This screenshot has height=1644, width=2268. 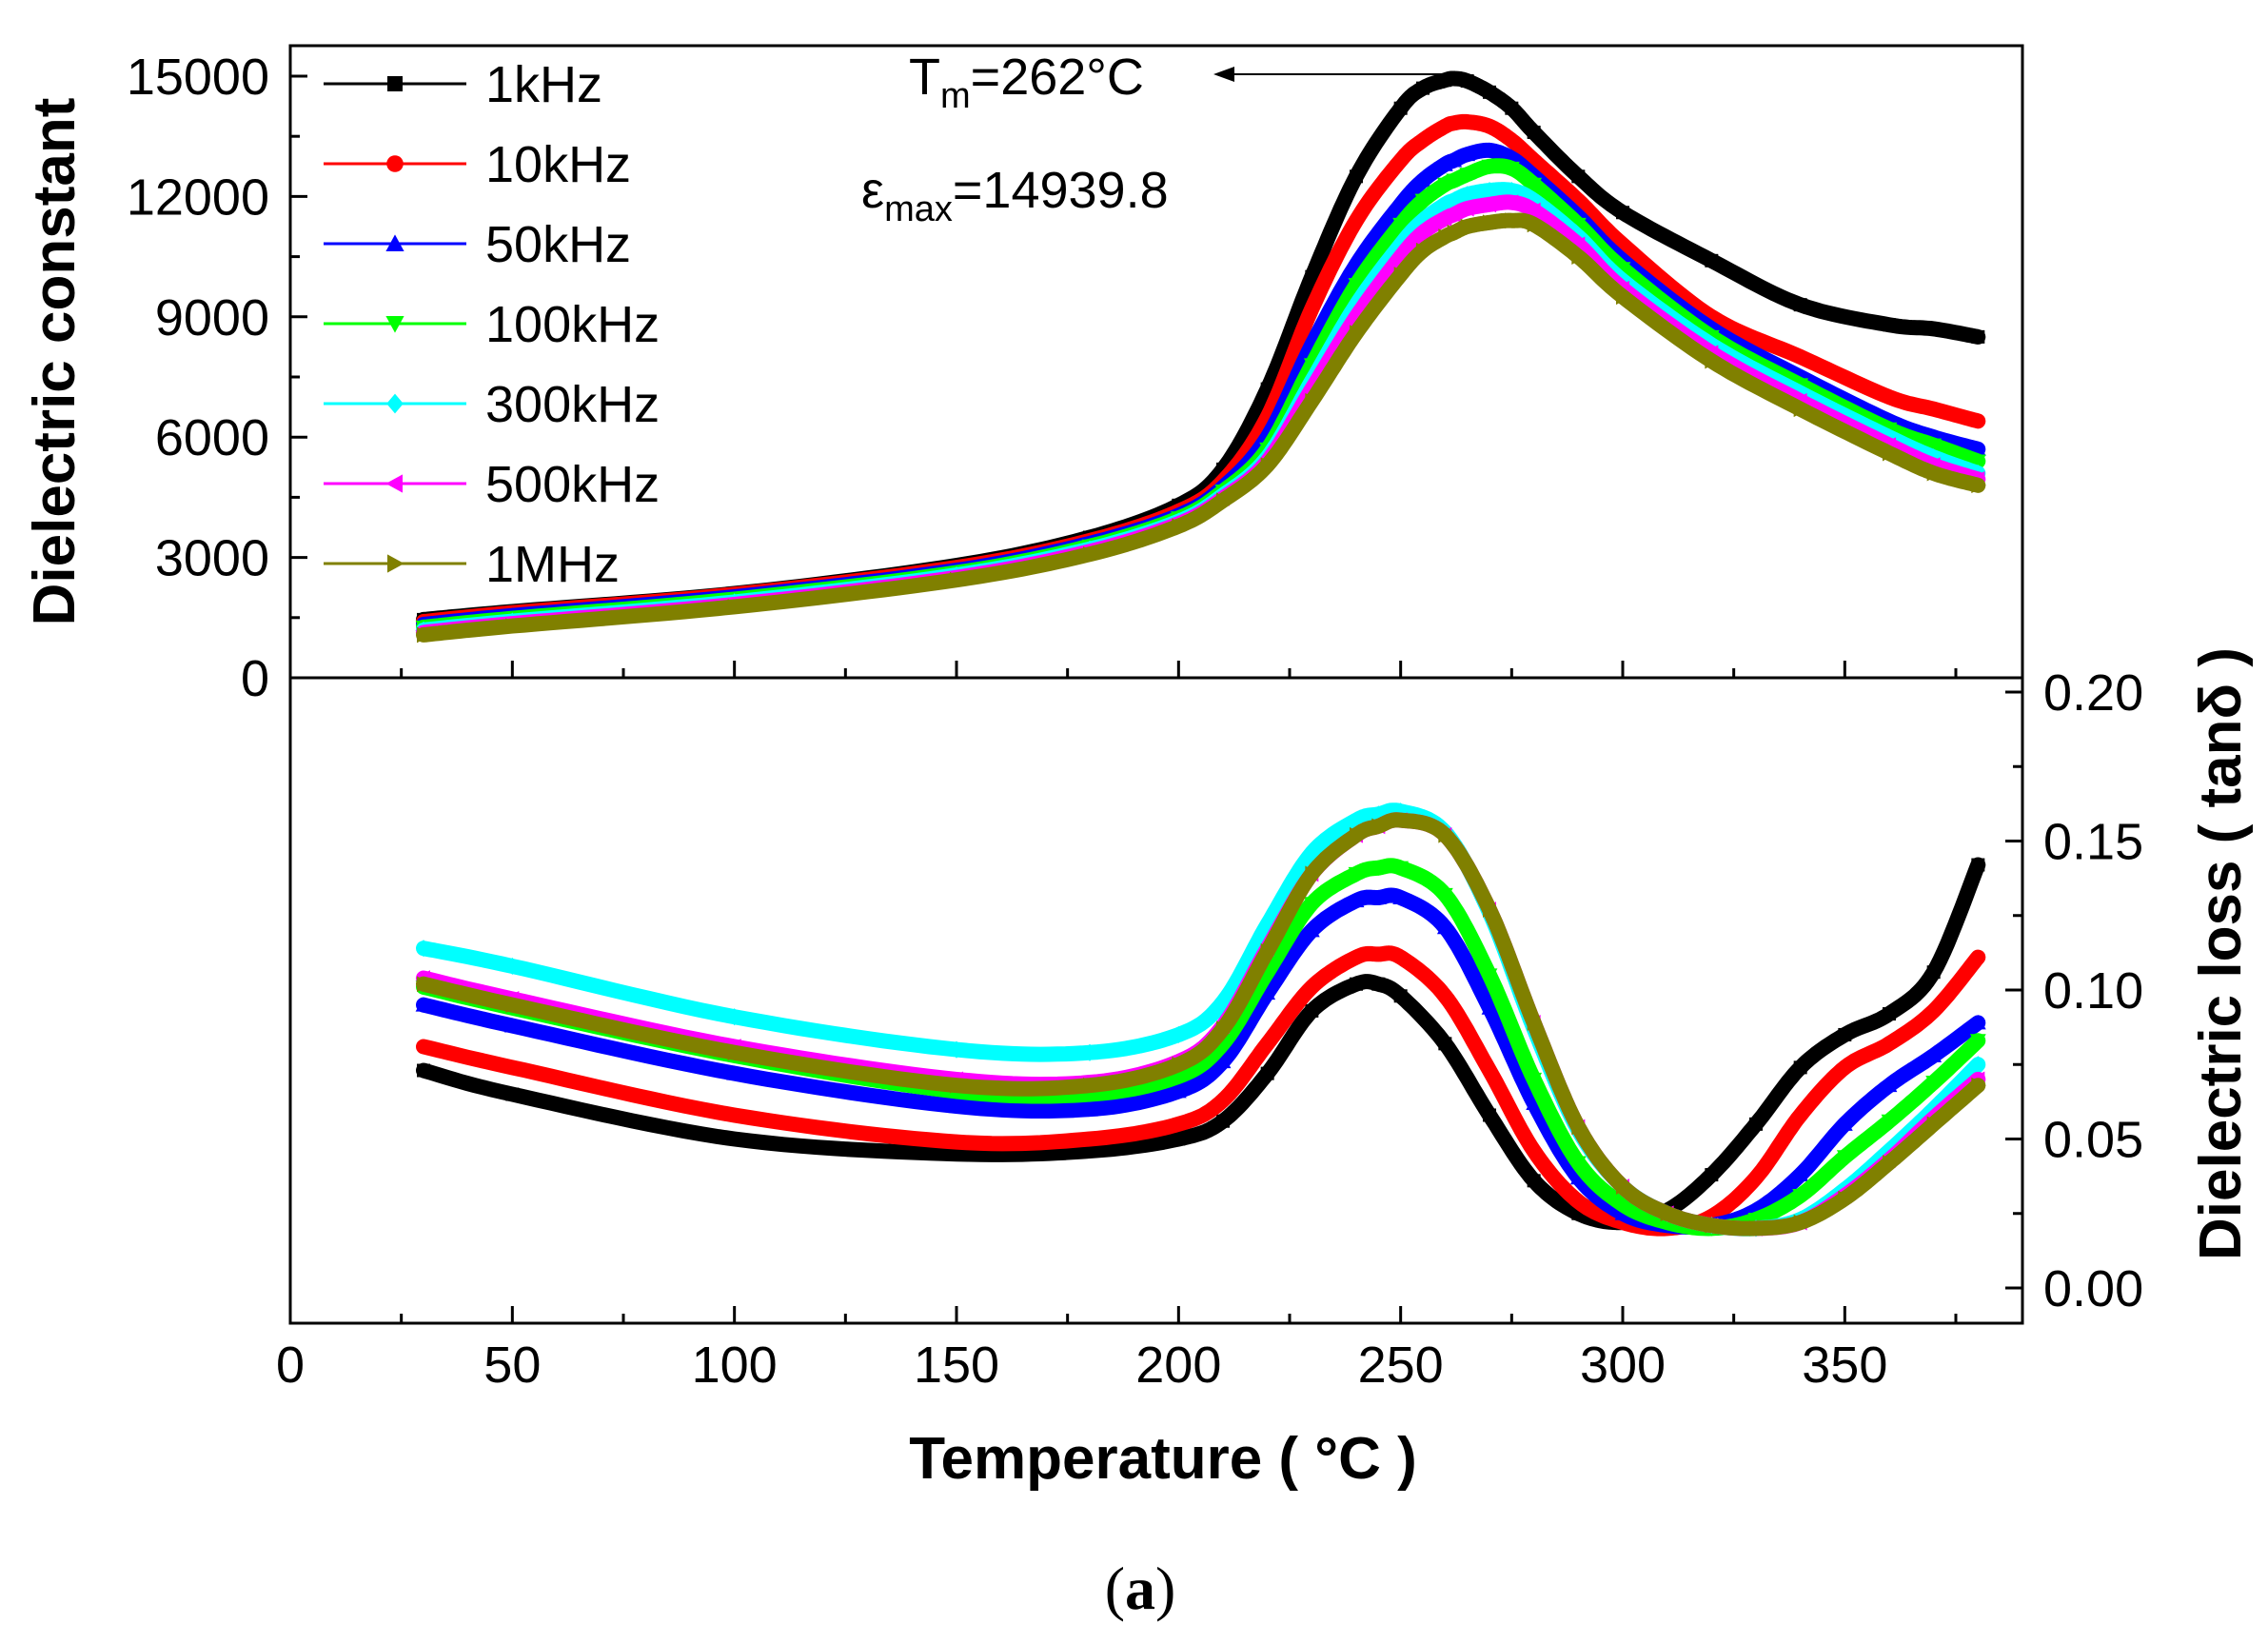 I want to click on x-tick-label: 150, so click(x=957, y=1365).